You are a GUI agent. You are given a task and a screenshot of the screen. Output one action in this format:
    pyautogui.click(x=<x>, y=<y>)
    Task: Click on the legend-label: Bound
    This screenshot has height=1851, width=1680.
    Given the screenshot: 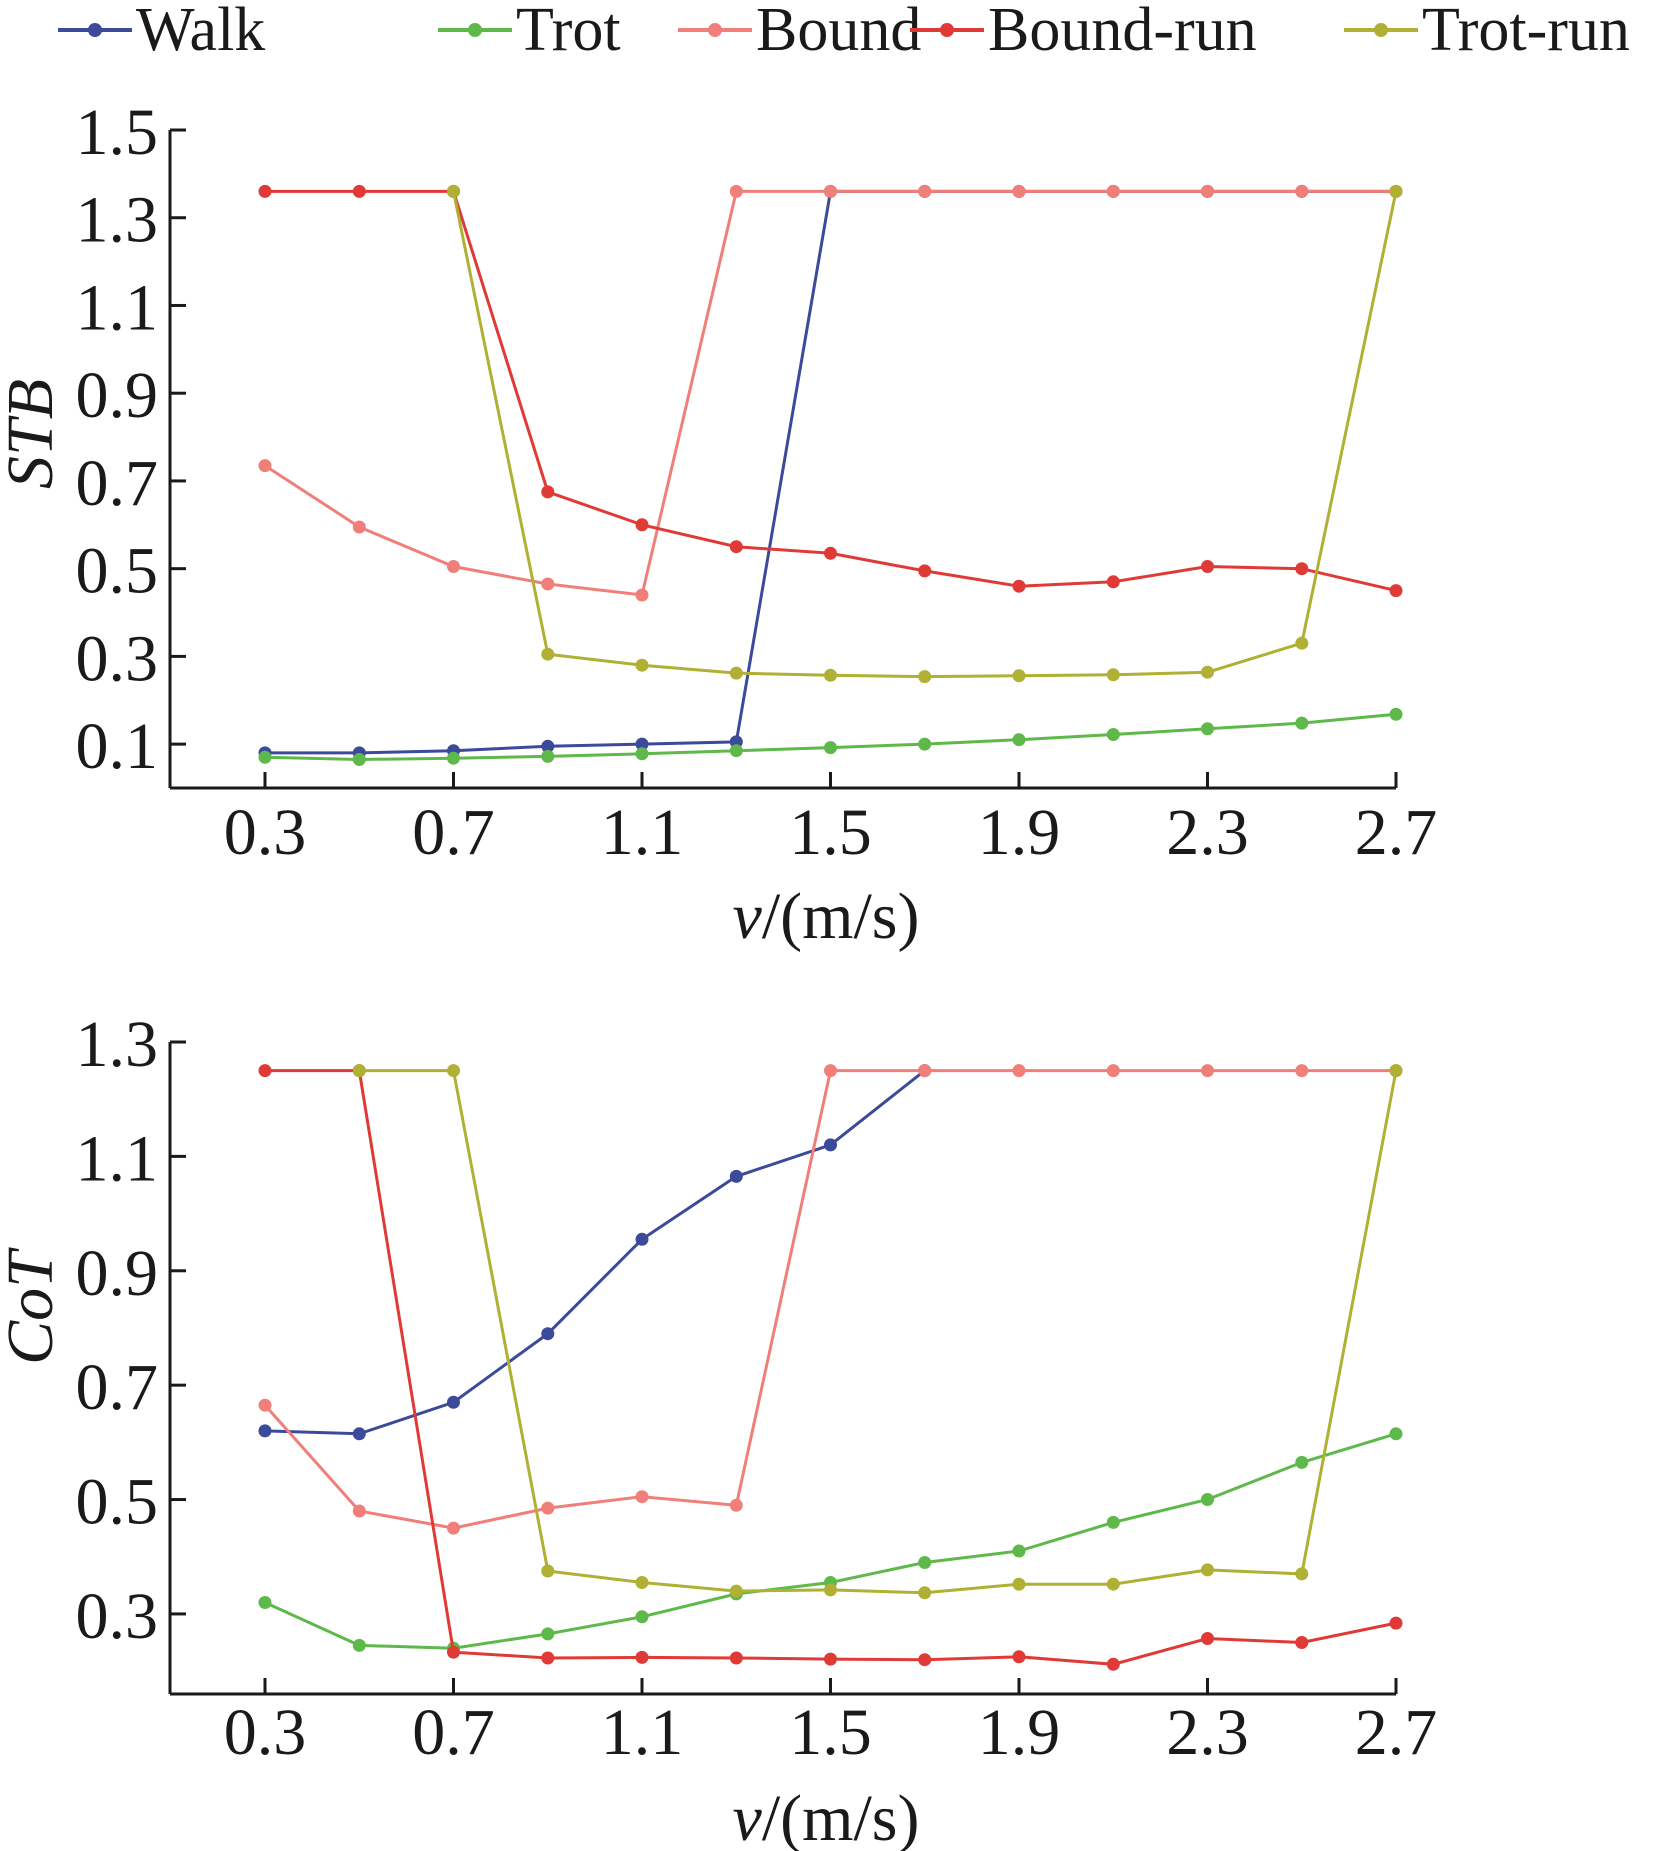 What is the action you would take?
    pyautogui.click(x=838, y=32)
    